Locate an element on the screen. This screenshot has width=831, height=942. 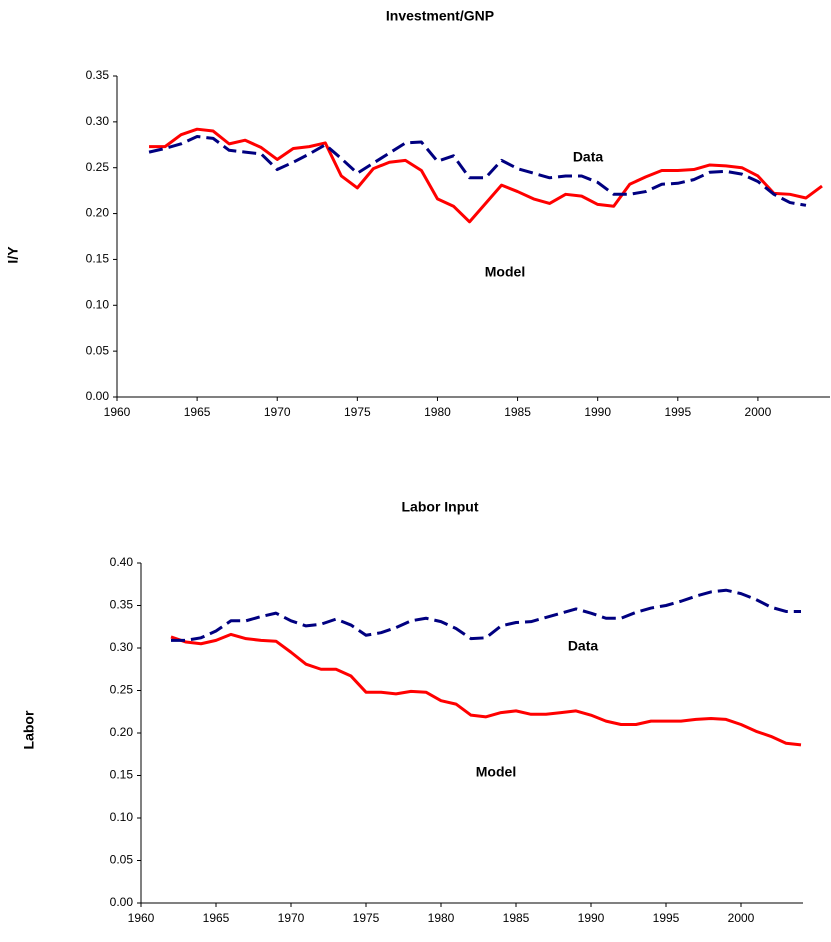
y-axis-label: Labor is located at coordinates (29, 729).